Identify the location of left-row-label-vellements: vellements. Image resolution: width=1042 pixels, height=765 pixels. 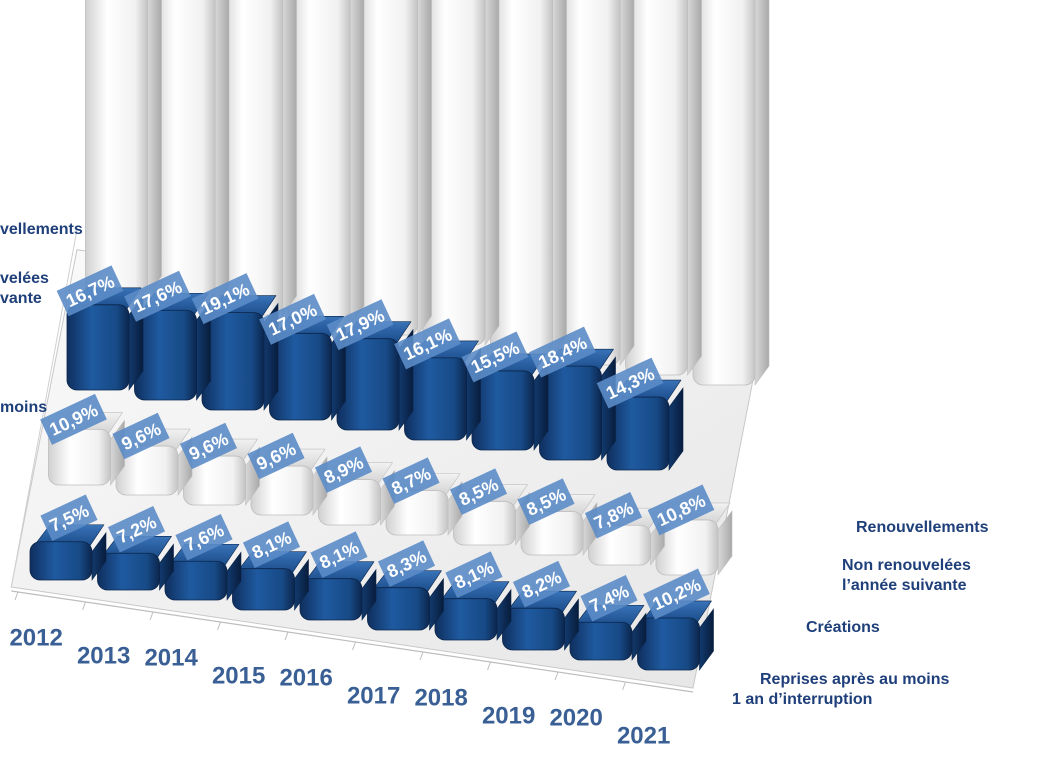
(41, 229).